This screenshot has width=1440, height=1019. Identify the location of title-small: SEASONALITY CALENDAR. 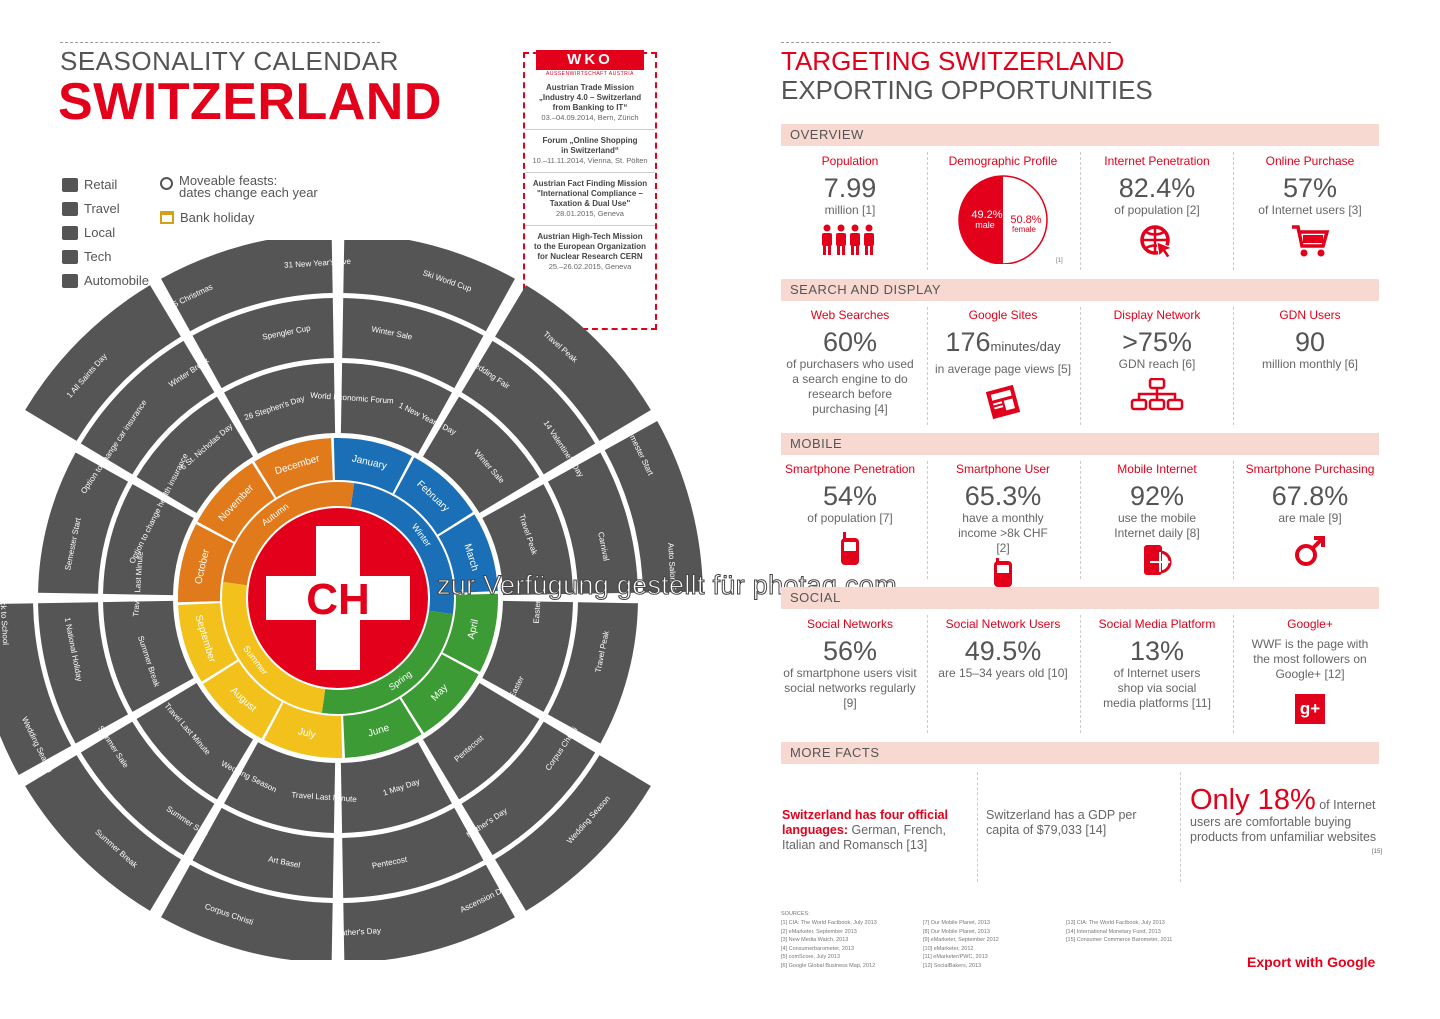
(229, 61).